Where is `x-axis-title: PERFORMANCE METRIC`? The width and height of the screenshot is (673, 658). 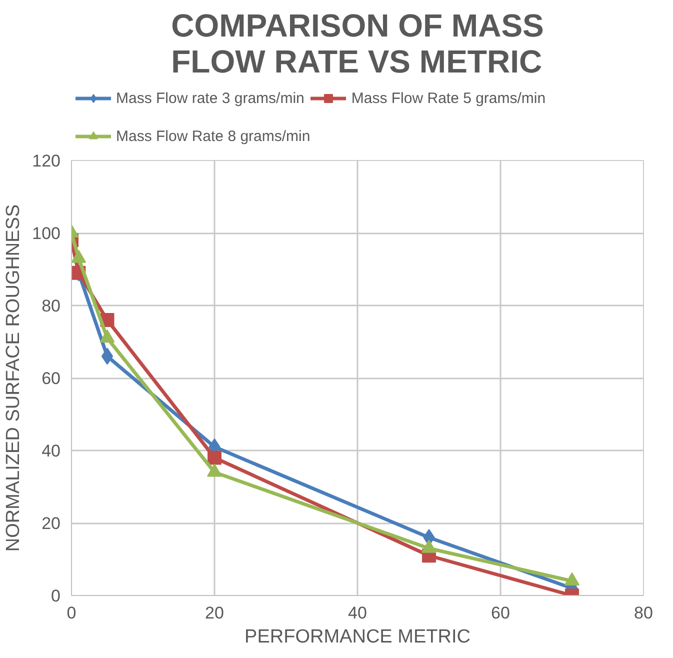
x-axis-title: PERFORMANCE METRIC is located at coordinates (357, 637).